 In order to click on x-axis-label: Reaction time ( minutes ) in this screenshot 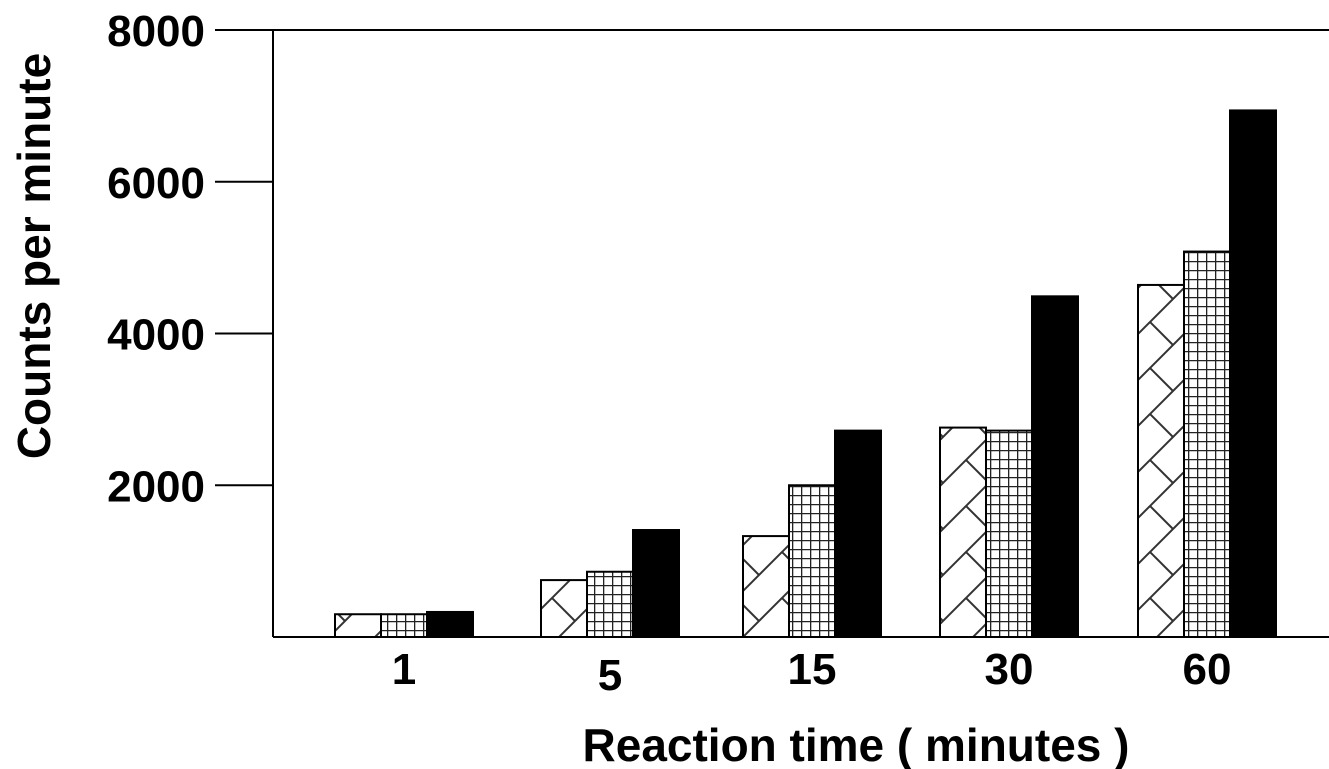, I will do `click(856, 744)`.